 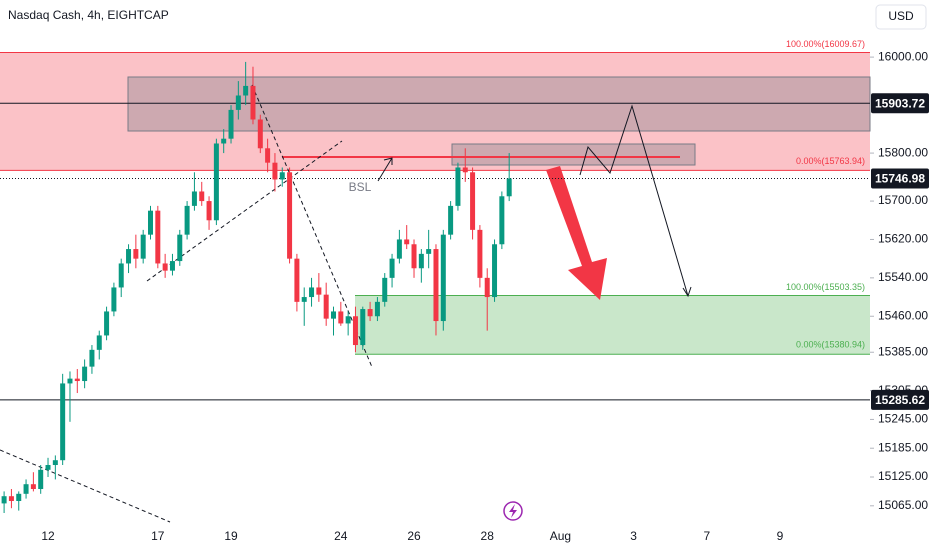 I want to click on projection, so click(x=634, y=200).